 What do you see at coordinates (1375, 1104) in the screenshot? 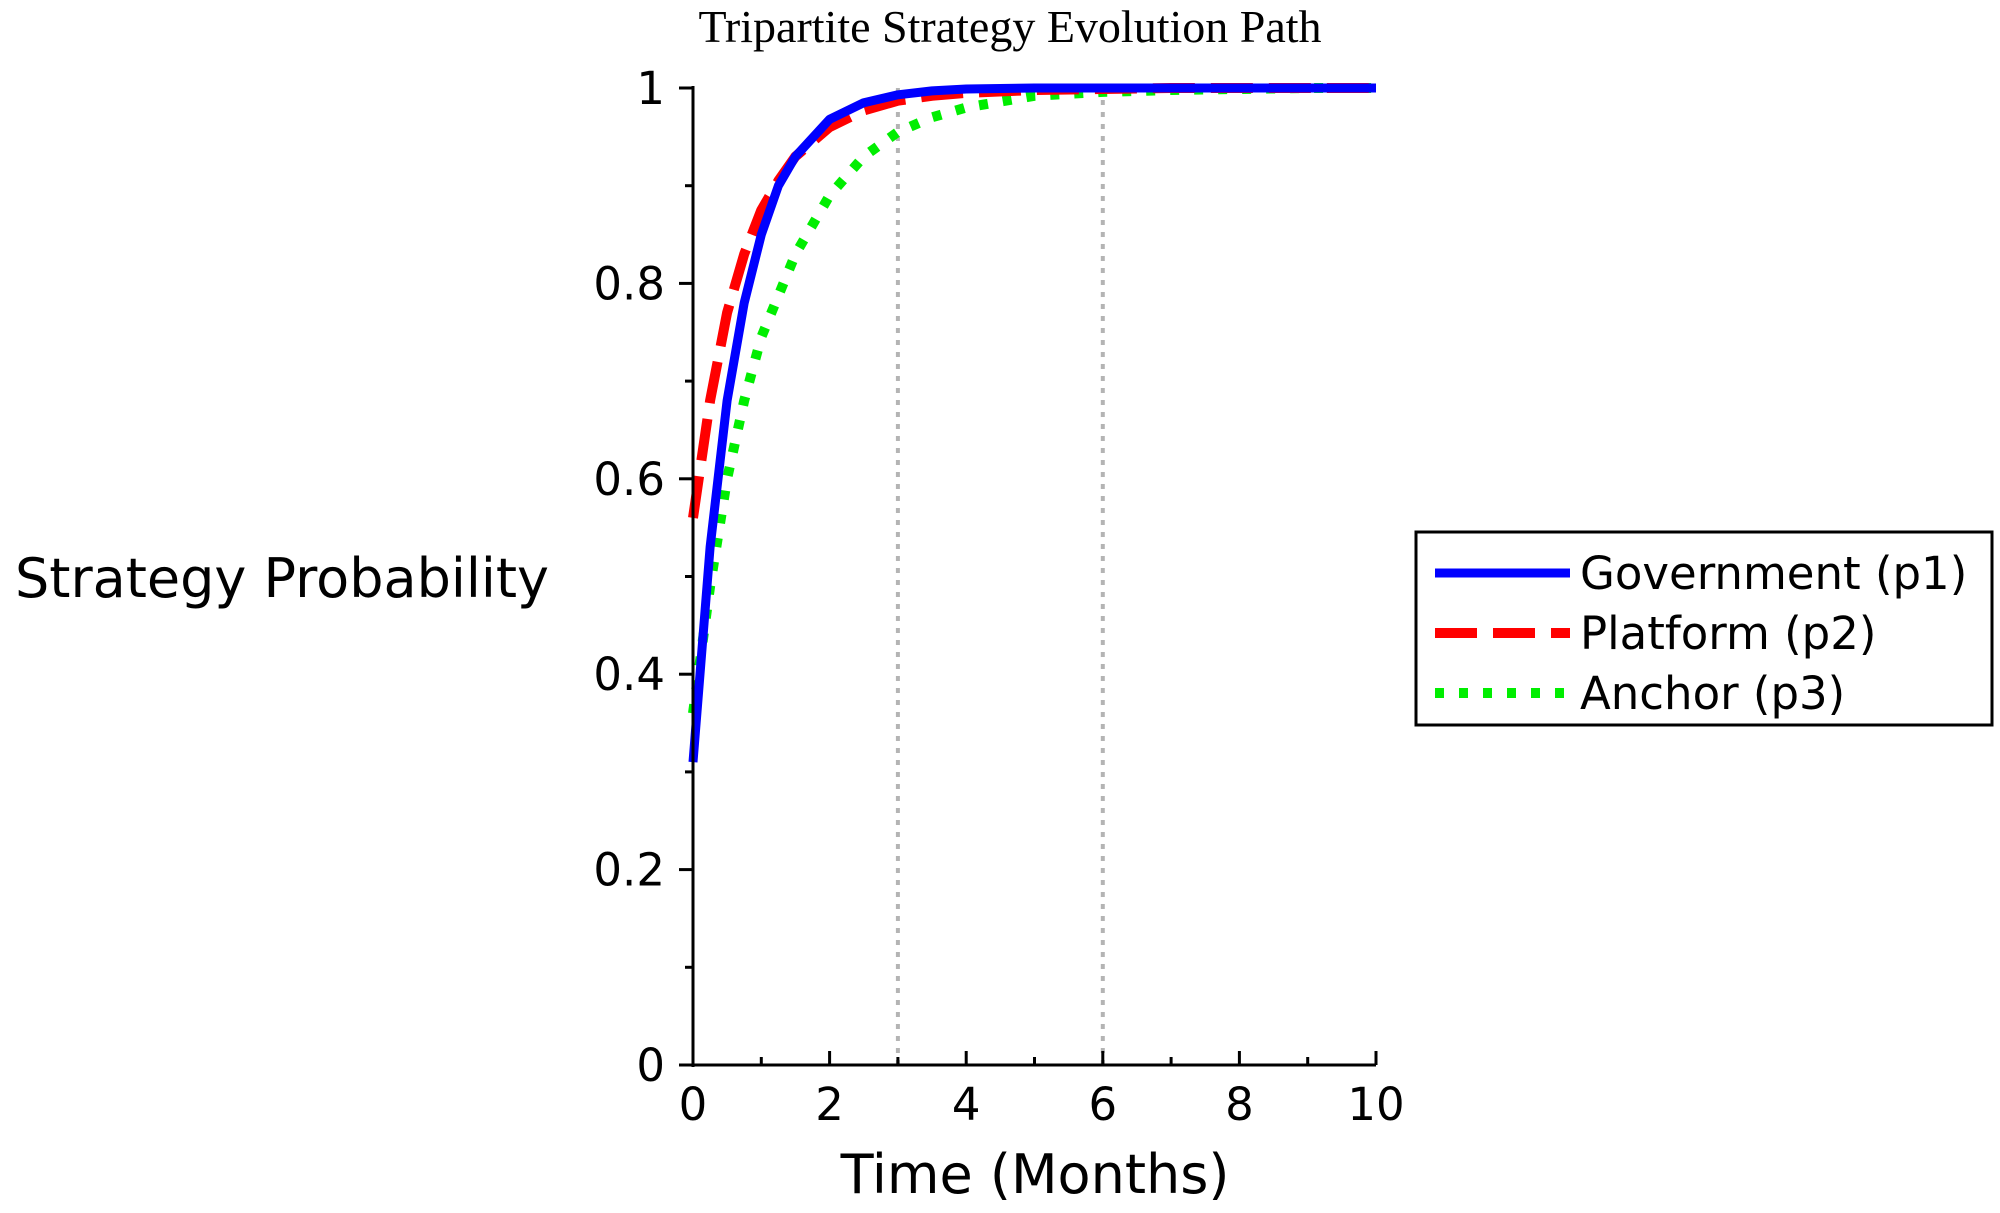
I see `x-tick-label-5: 10` at bounding box center [1375, 1104].